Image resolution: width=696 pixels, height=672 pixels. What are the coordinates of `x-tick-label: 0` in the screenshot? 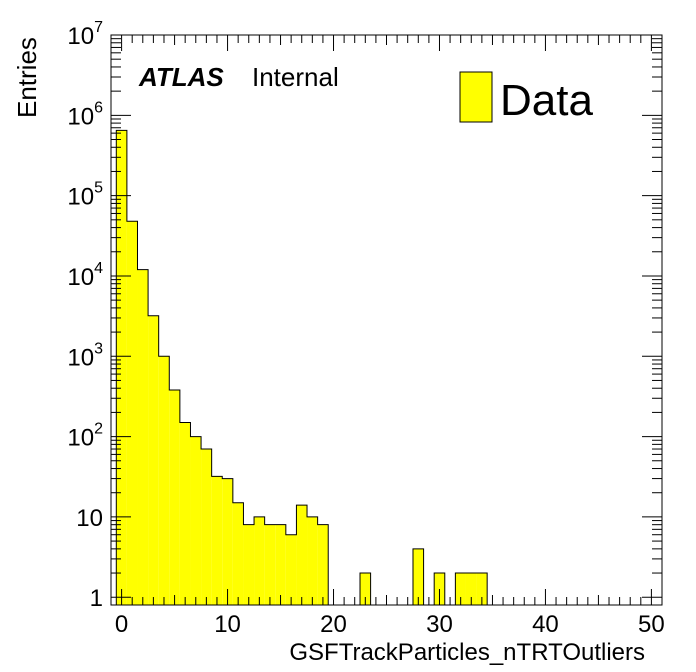 It's located at (121, 624).